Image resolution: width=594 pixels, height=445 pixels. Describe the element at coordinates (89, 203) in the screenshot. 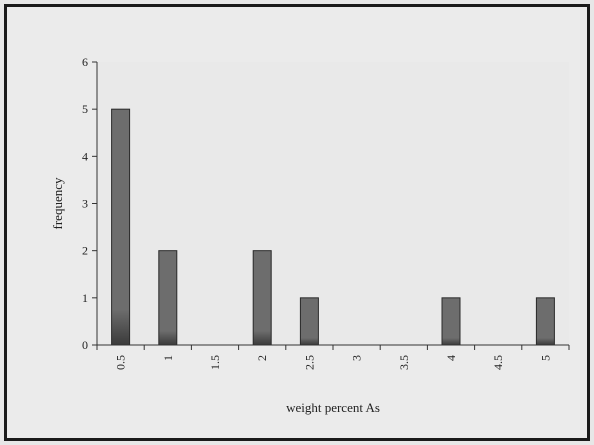

I see `y-axis-ticks: 0 1 2 3 4 5 6` at that location.